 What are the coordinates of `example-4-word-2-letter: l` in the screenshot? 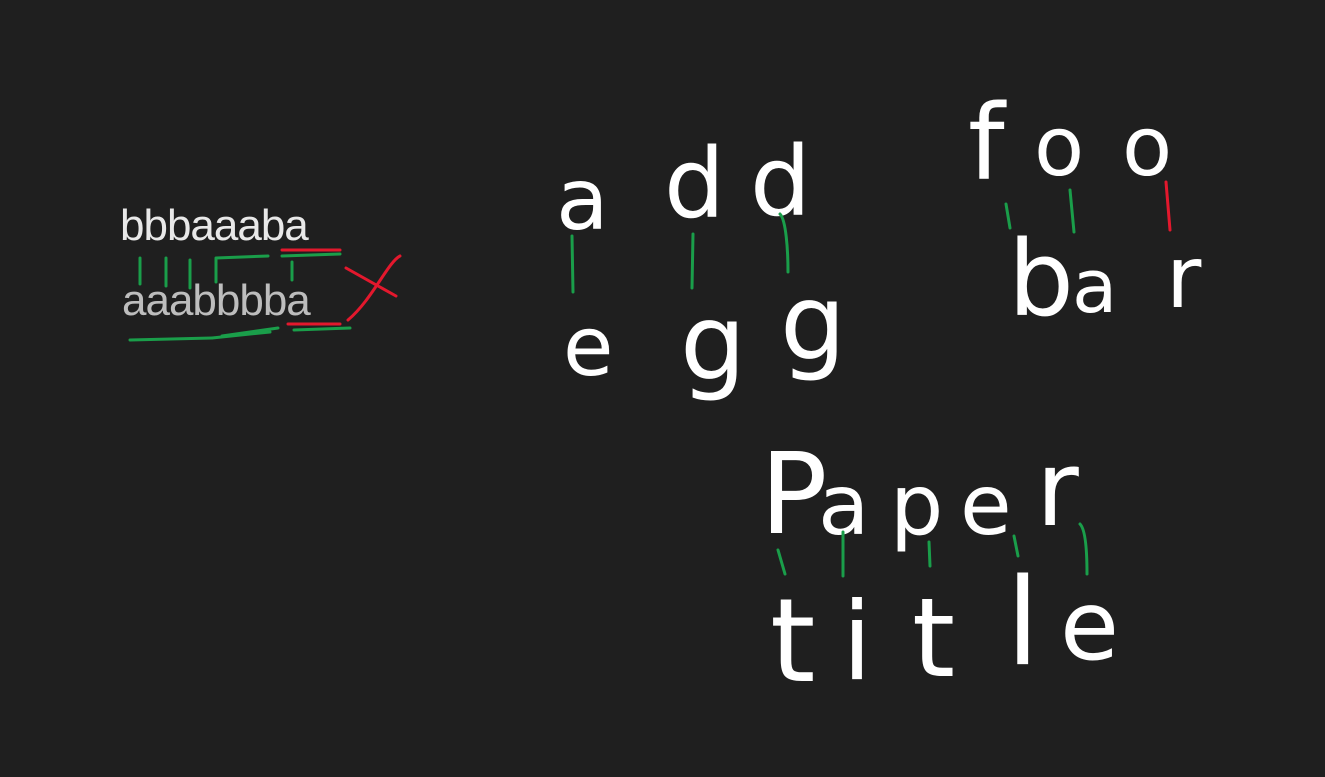 It's located at (1023, 623).